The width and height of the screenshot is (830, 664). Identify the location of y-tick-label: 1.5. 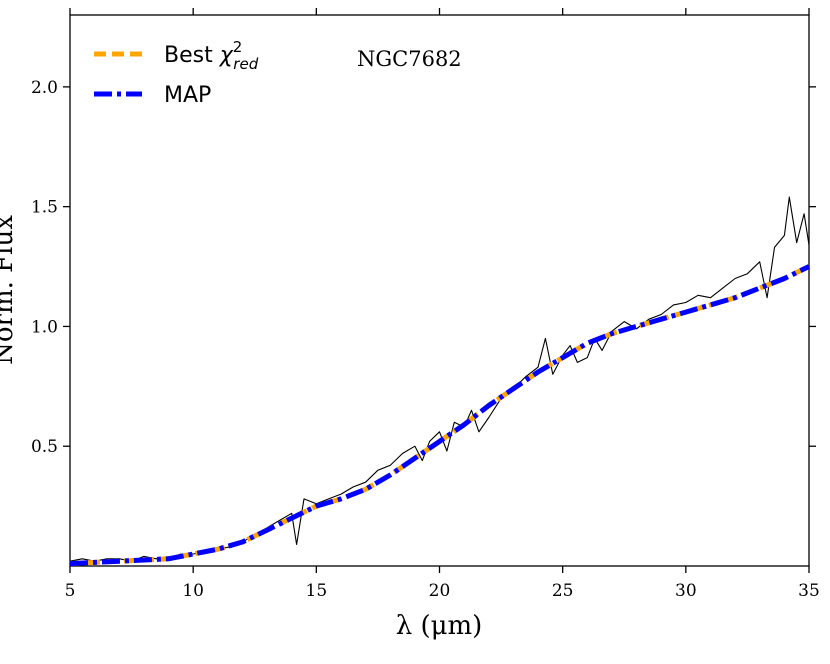
(44, 208).